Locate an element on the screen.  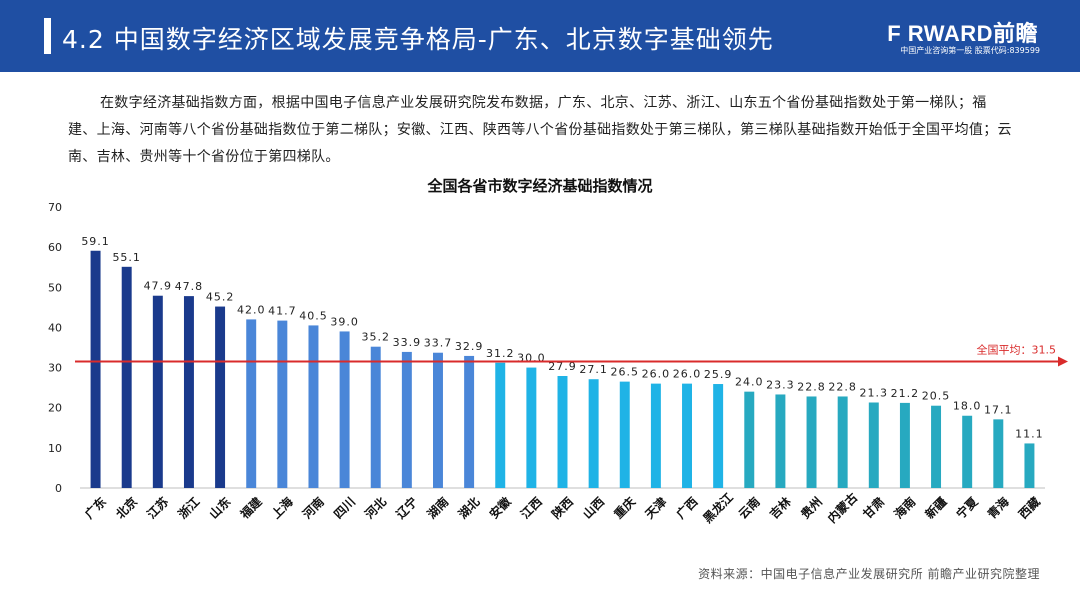
data-label: 21.3 is located at coordinates (874, 392).